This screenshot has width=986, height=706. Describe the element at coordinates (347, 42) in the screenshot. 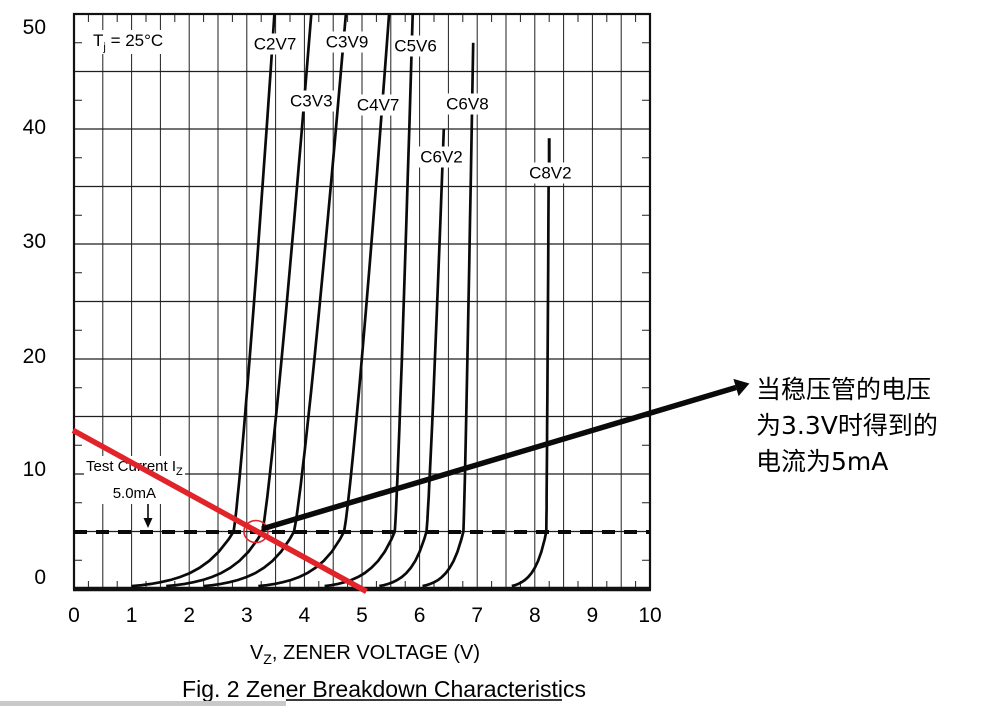

I see `curve-label-c3v9: C3V9` at that location.